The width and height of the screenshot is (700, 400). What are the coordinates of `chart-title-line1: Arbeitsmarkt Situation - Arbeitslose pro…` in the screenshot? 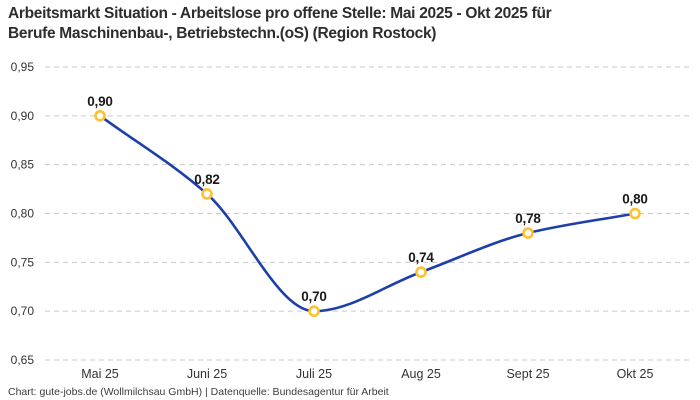 It's located at (280, 13).